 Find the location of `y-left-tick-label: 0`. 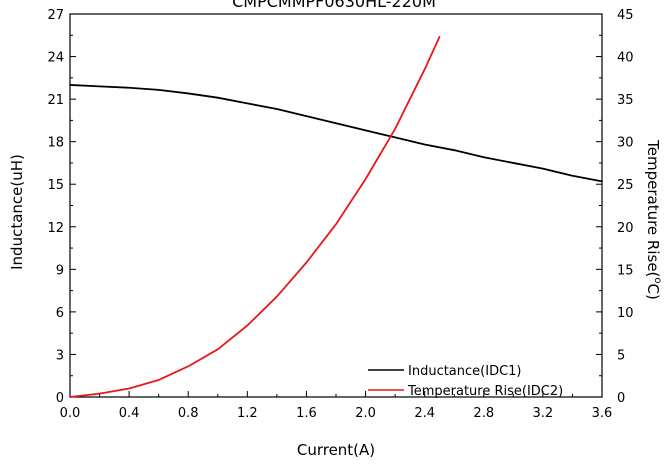

y-left-tick-label: 0 is located at coordinates (60, 398).